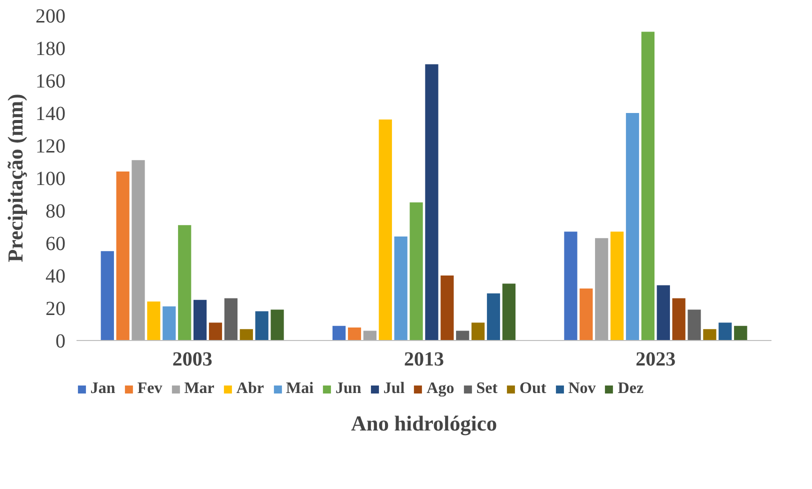 This screenshot has height=489, width=812. I want to click on y-tick-label: 120, so click(51, 147).